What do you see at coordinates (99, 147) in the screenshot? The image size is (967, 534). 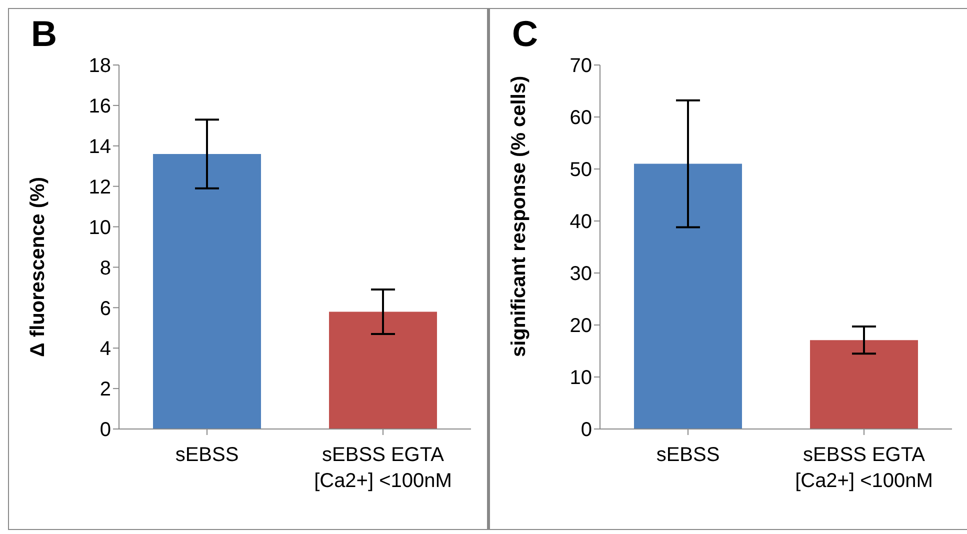 I see `y-tick-label: 14` at bounding box center [99, 147].